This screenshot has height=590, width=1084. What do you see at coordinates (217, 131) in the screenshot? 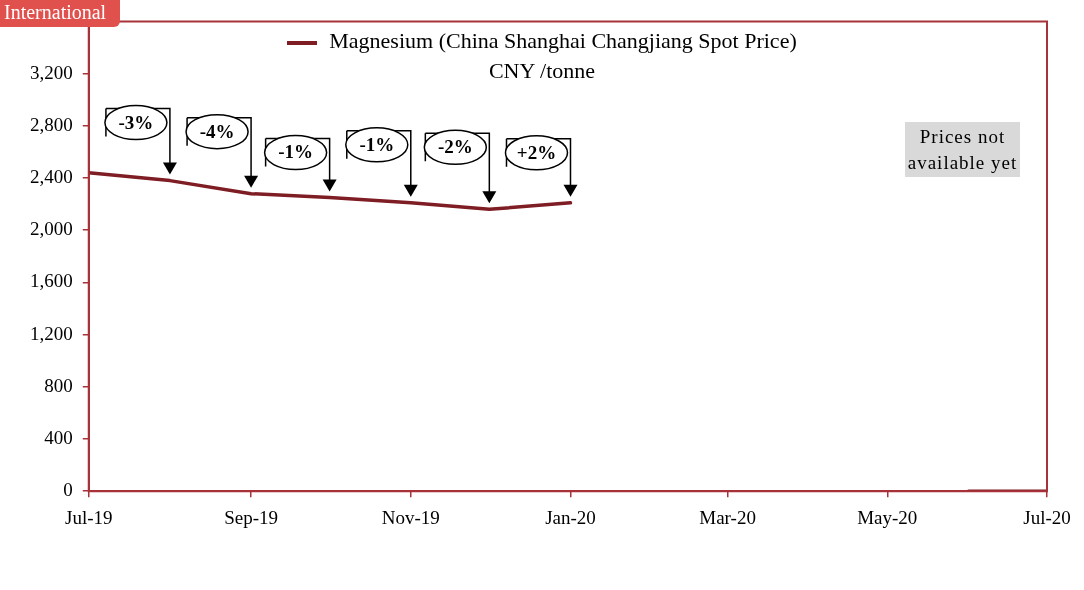
I see `annotation: -4%` at bounding box center [217, 131].